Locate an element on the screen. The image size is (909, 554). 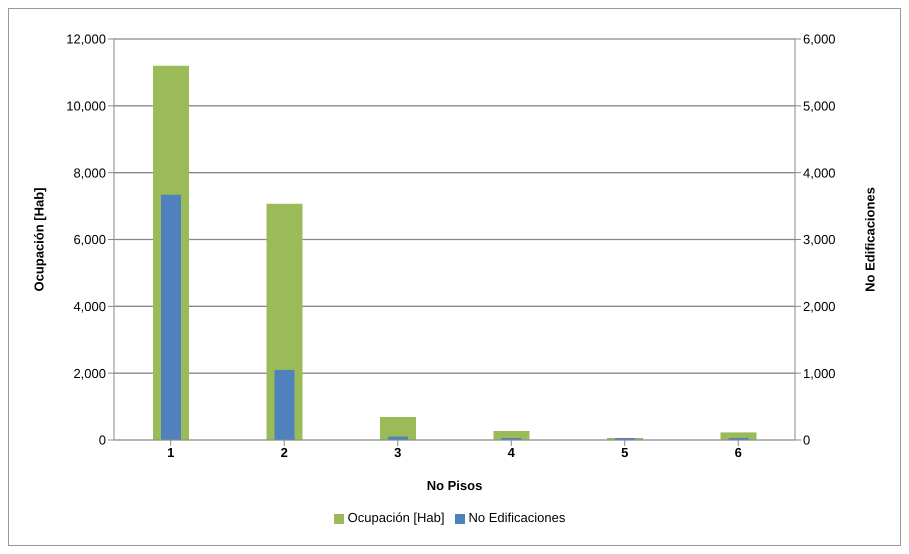
y-tick-label: 8,000 is located at coordinates (89, 172).